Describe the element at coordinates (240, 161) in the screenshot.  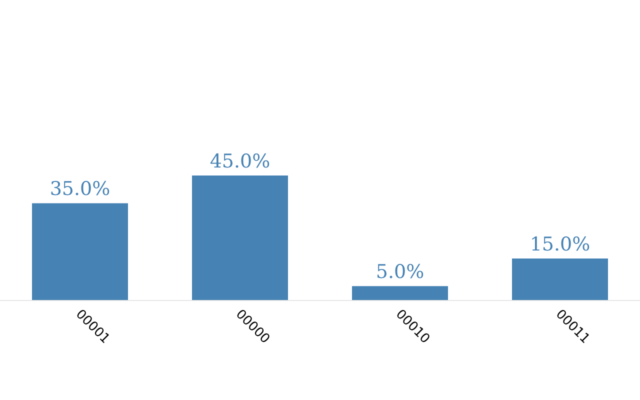
I see `data-label: 45.0%` at that location.